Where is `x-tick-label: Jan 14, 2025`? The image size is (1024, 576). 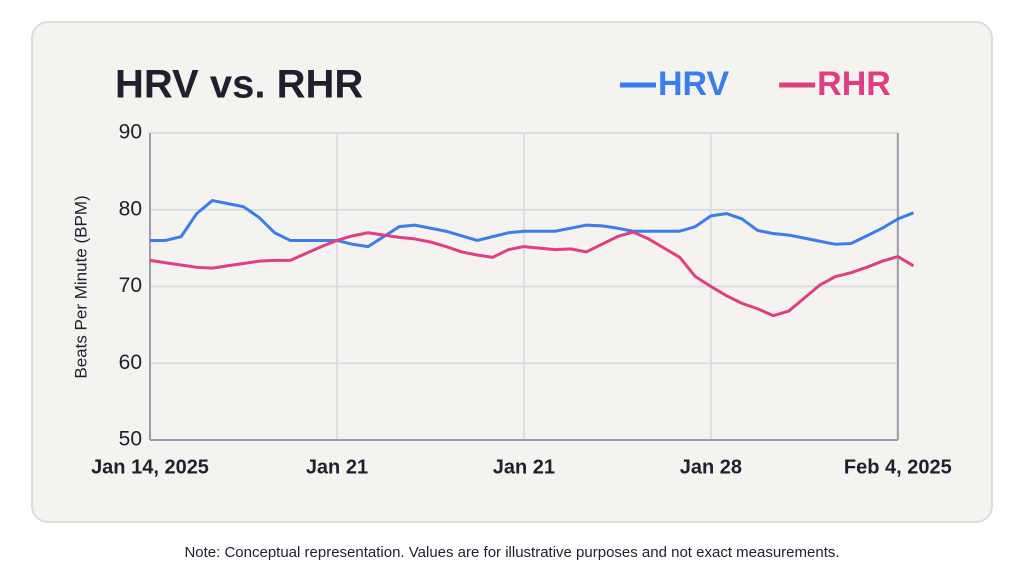 x-tick-label: Jan 14, 2025 is located at coordinates (150, 467).